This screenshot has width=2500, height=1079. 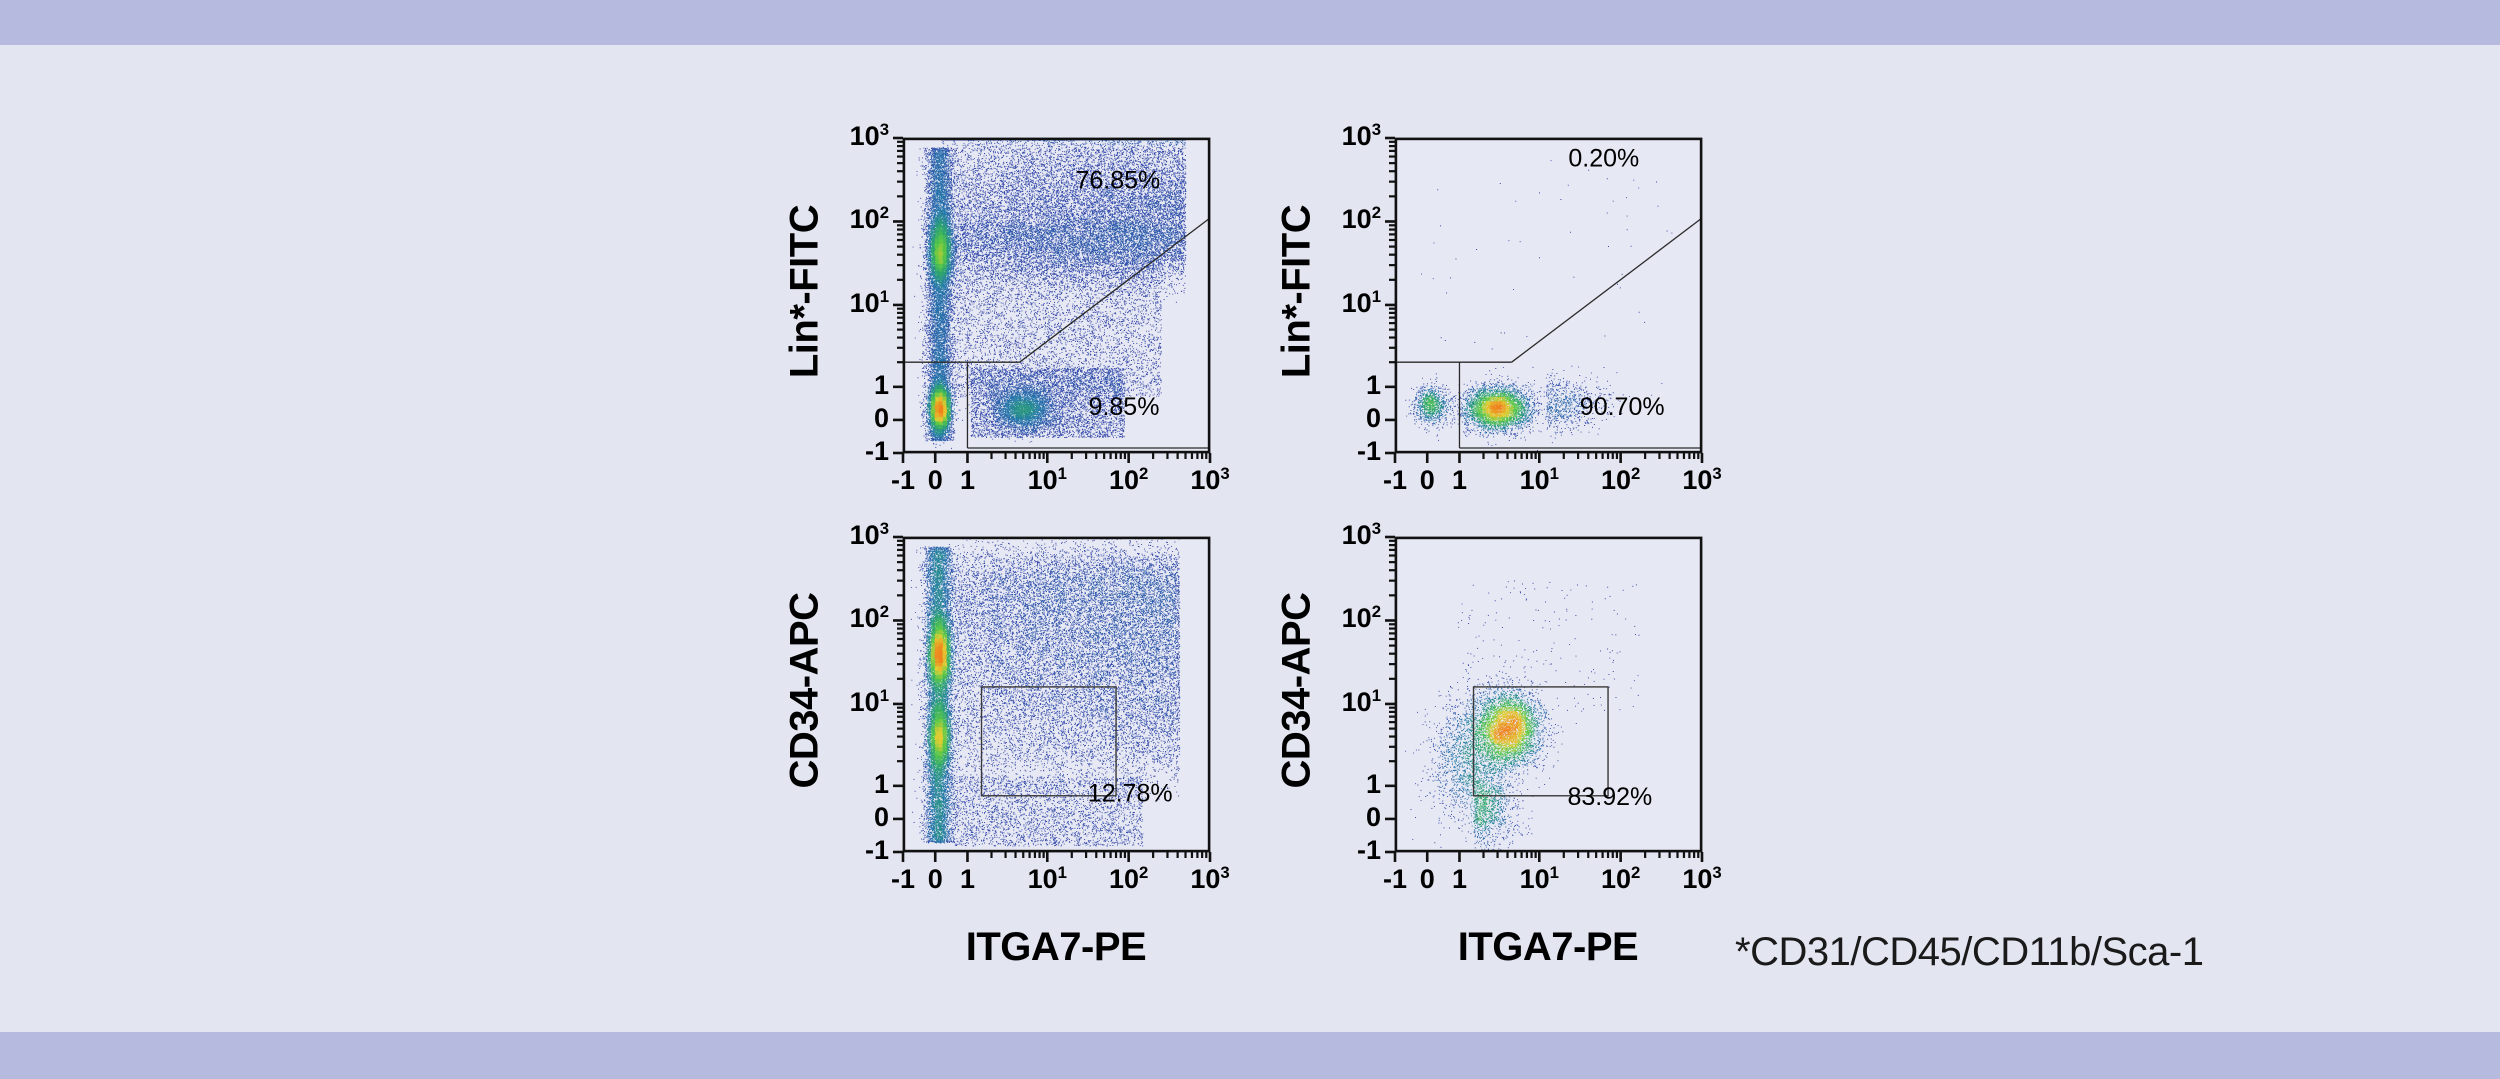 I want to click on decorative-bottom-band, so click(x=1250, y=1055).